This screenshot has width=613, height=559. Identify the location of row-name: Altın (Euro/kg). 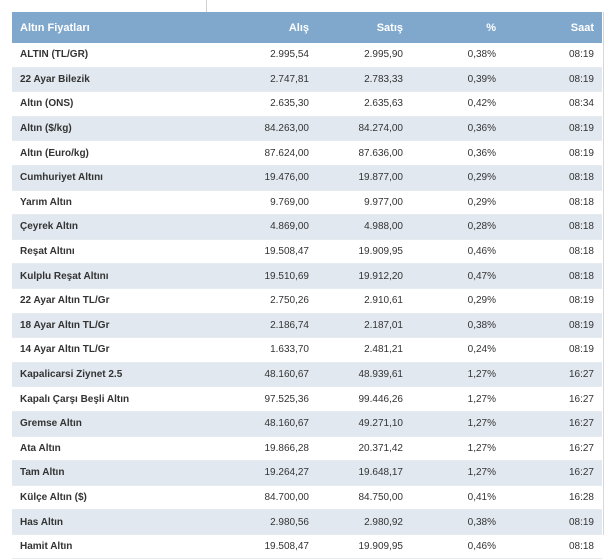
(94, 153).